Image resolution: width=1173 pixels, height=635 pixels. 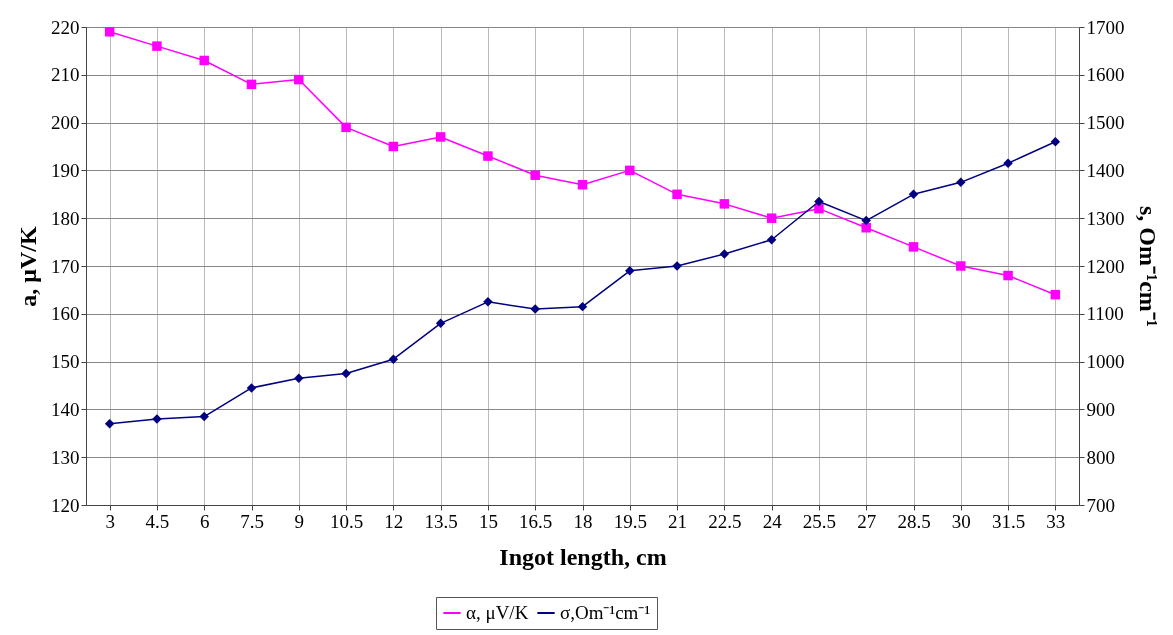 What do you see at coordinates (605, 612) in the screenshot?
I see `legend-label: σ,Om⁻¹cm⁻¹` at bounding box center [605, 612].